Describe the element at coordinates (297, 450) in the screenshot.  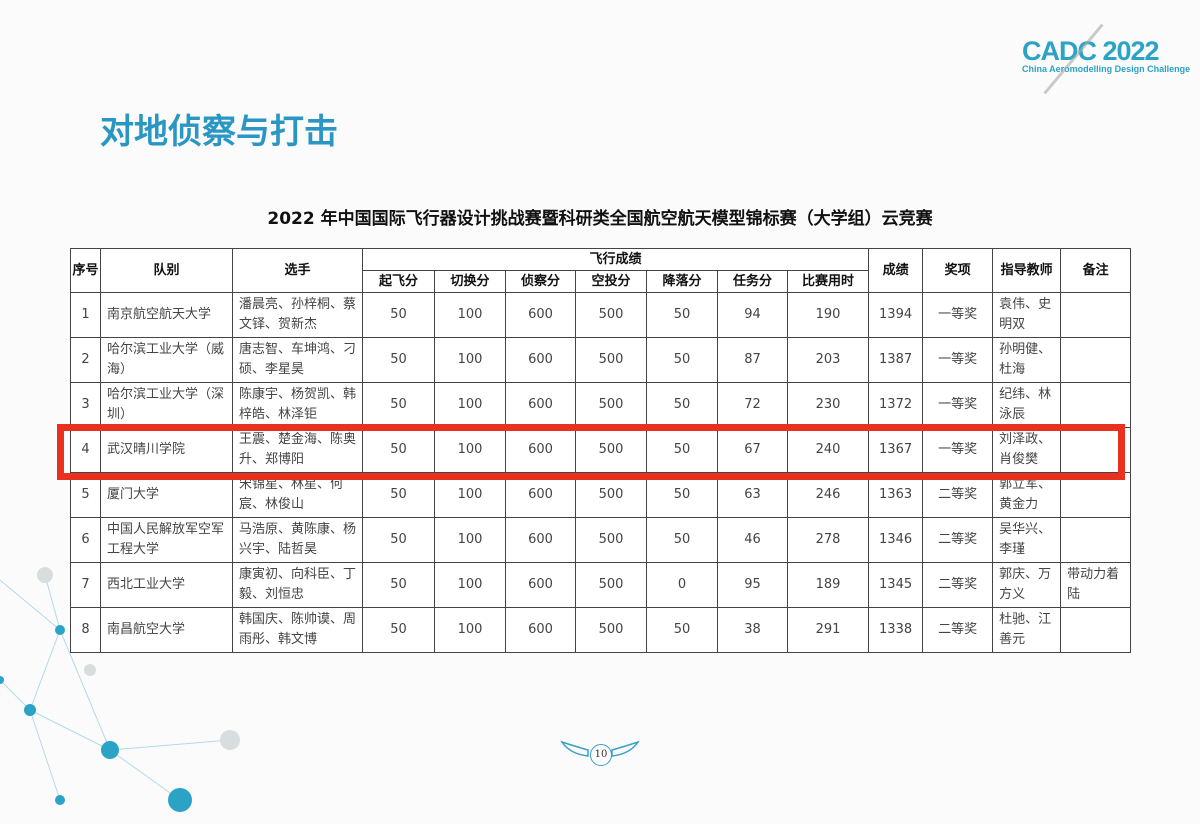
I see `cell-players: 王震、楚金海、陈奥升、郑博阳` at that location.